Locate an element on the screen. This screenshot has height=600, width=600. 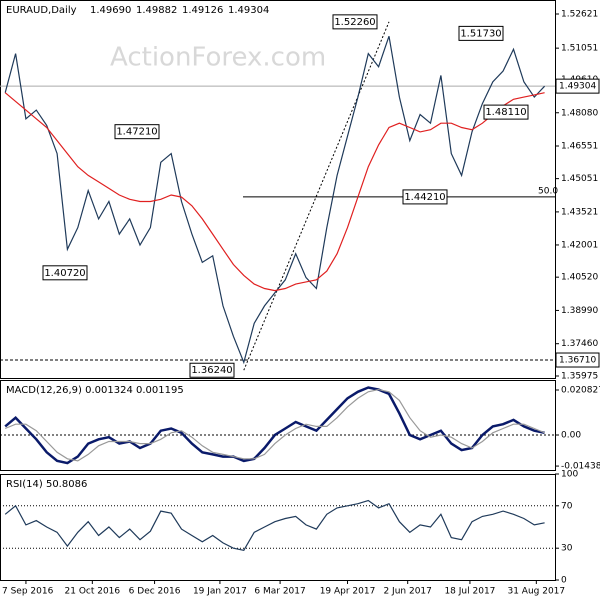
x-tick-label: 6 Mar 2017 is located at coordinates (279, 592).